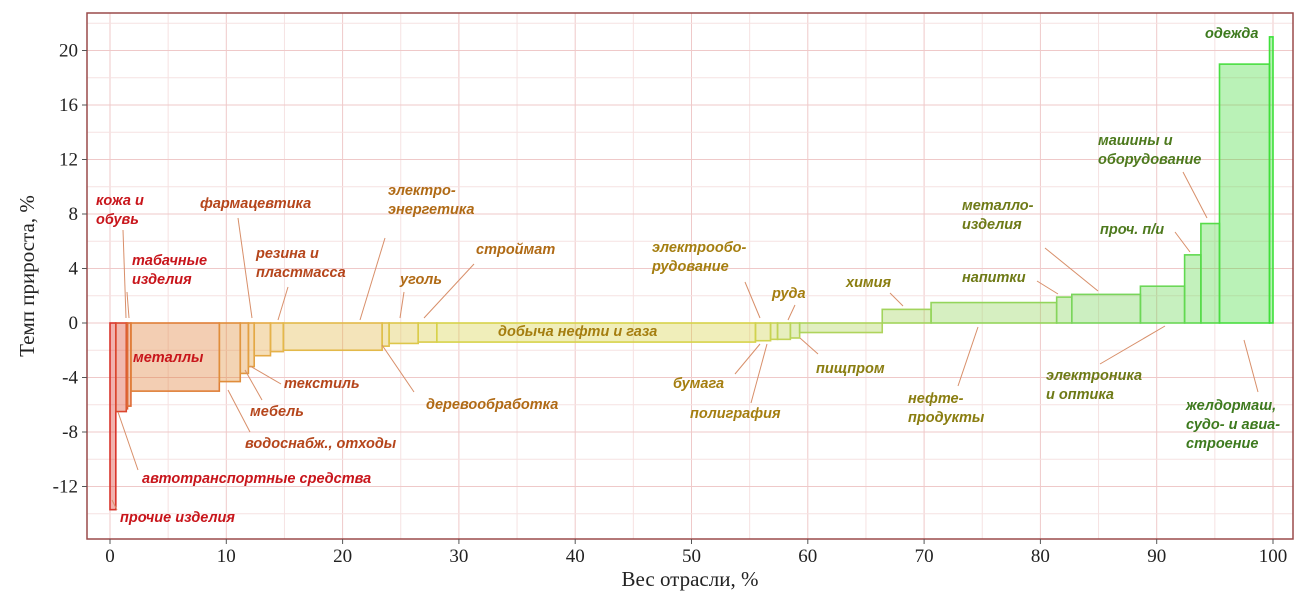  Describe the element at coordinates (998, 206) in the screenshot. I see `segment-label-line: металло-` at that location.